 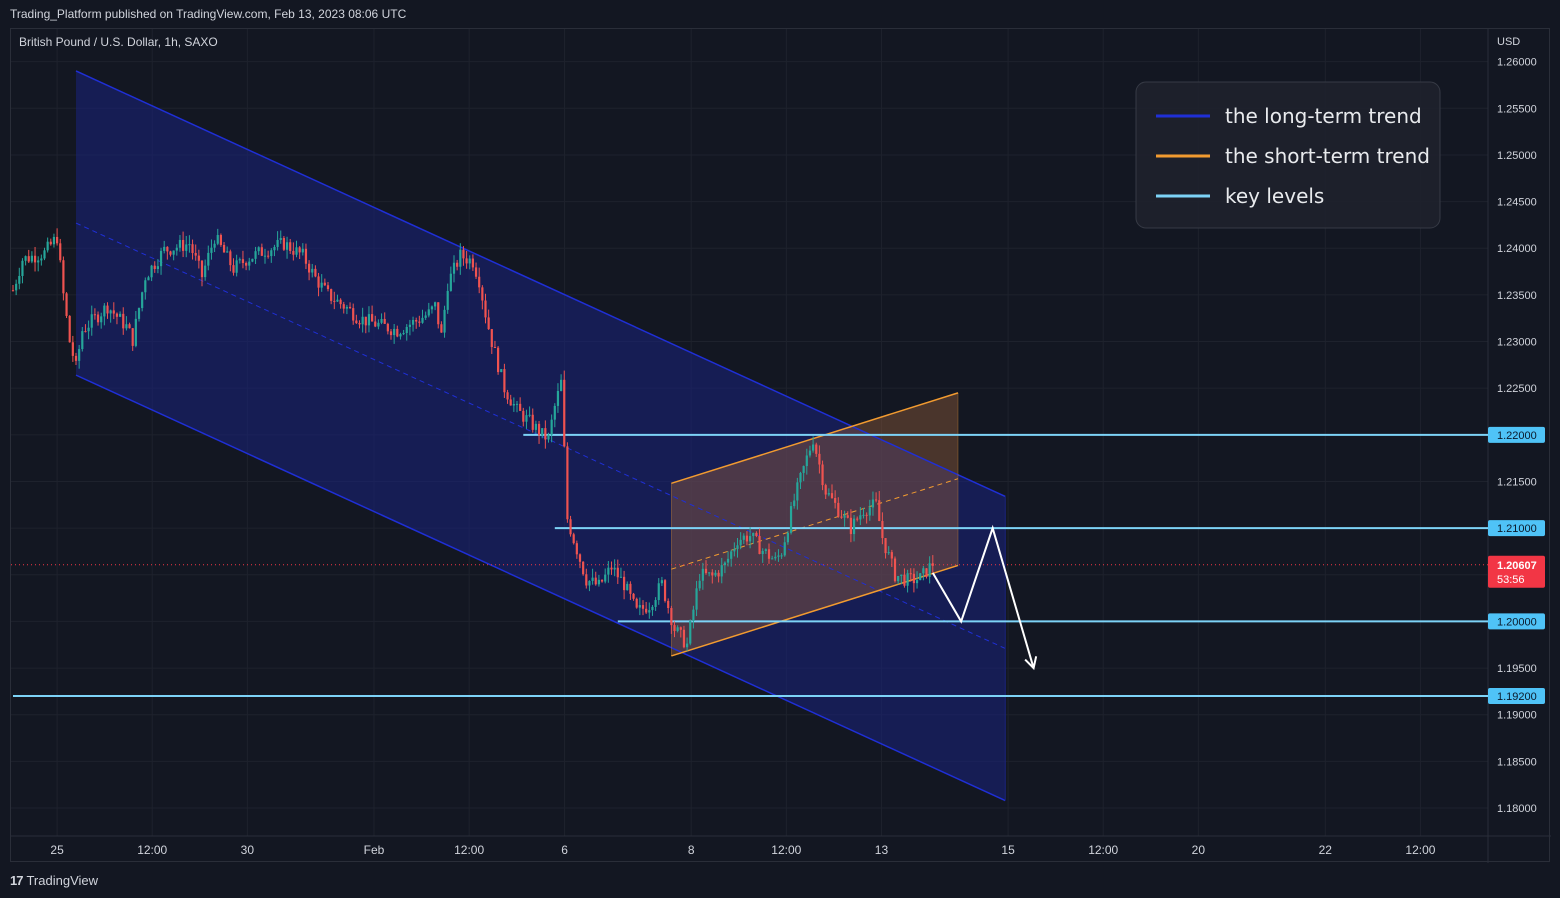 I want to click on time-tick-label: 22, so click(x=1326, y=850).